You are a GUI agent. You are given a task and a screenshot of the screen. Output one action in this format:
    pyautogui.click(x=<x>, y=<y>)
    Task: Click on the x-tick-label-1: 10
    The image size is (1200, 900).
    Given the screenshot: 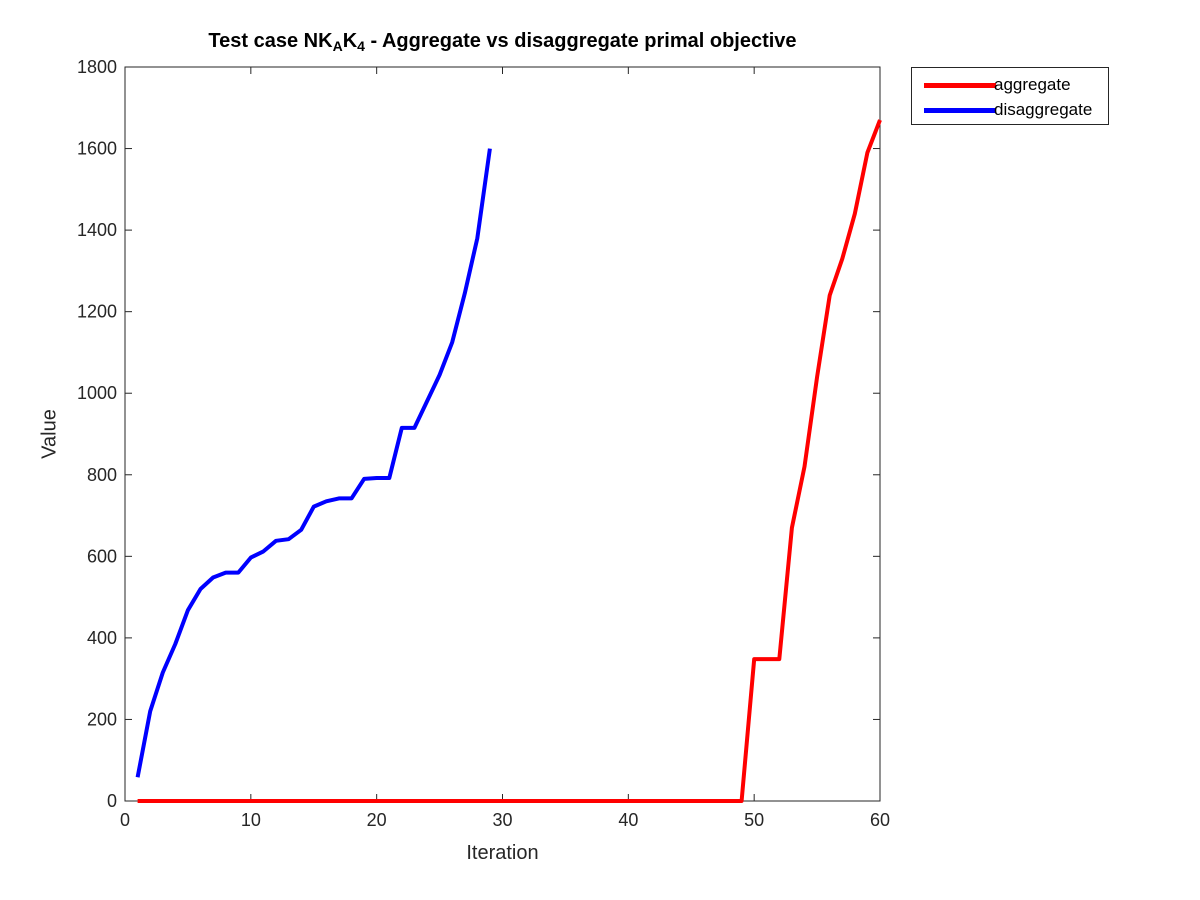 What is the action you would take?
    pyautogui.click(x=251, y=820)
    